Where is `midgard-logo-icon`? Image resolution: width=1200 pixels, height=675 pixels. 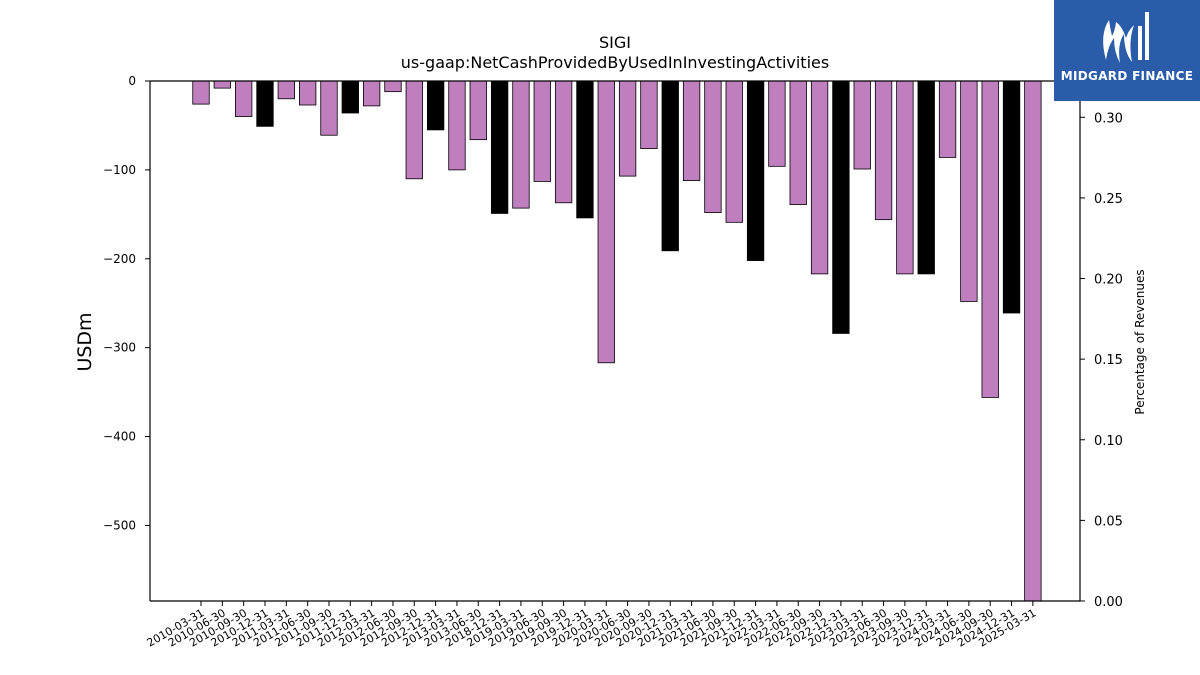
midgard-logo-icon is located at coordinates (1126, 37).